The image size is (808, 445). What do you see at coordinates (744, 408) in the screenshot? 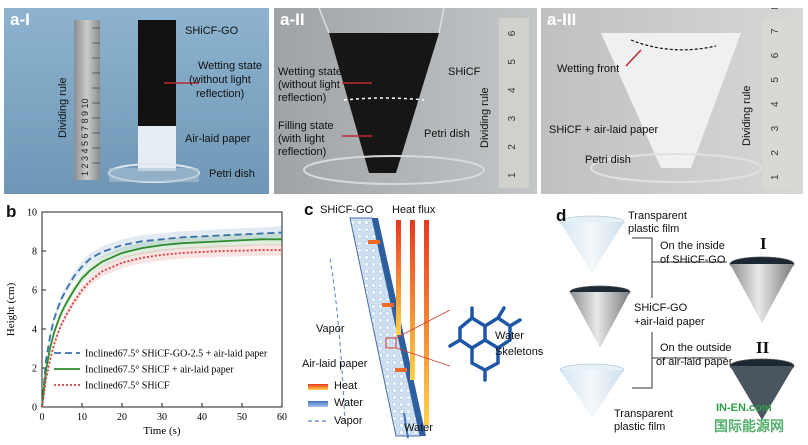
I see `watermark-line1: IN-EN.com` at bounding box center [744, 408].